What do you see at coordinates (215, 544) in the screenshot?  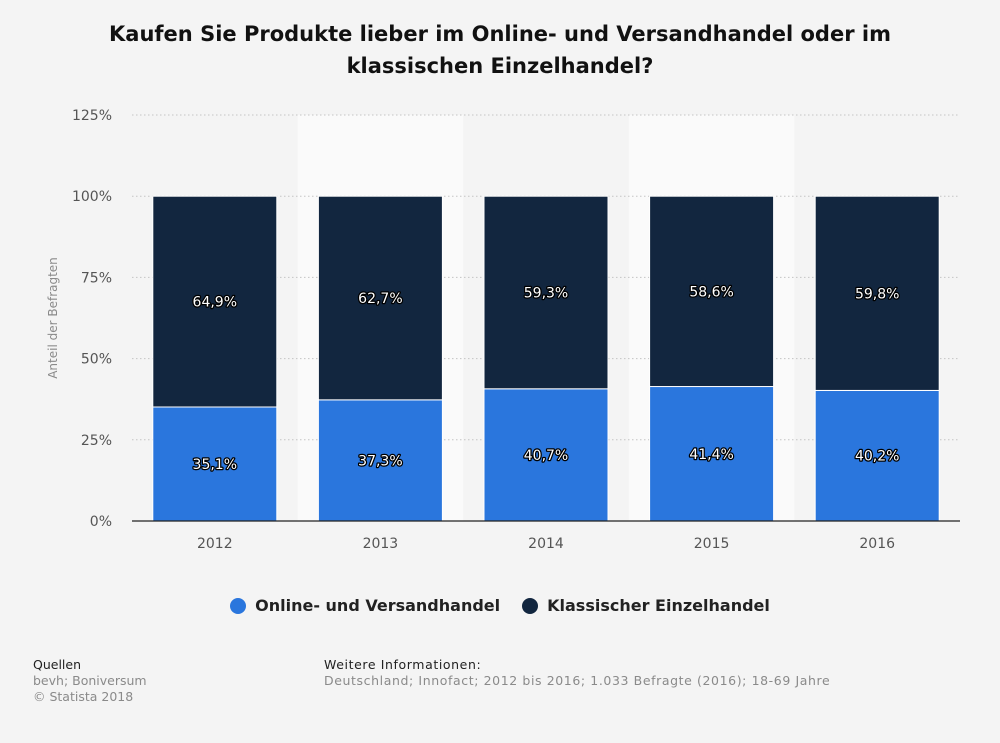 I see `x-tick-label-2012: 2012` at bounding box center [215, 544].